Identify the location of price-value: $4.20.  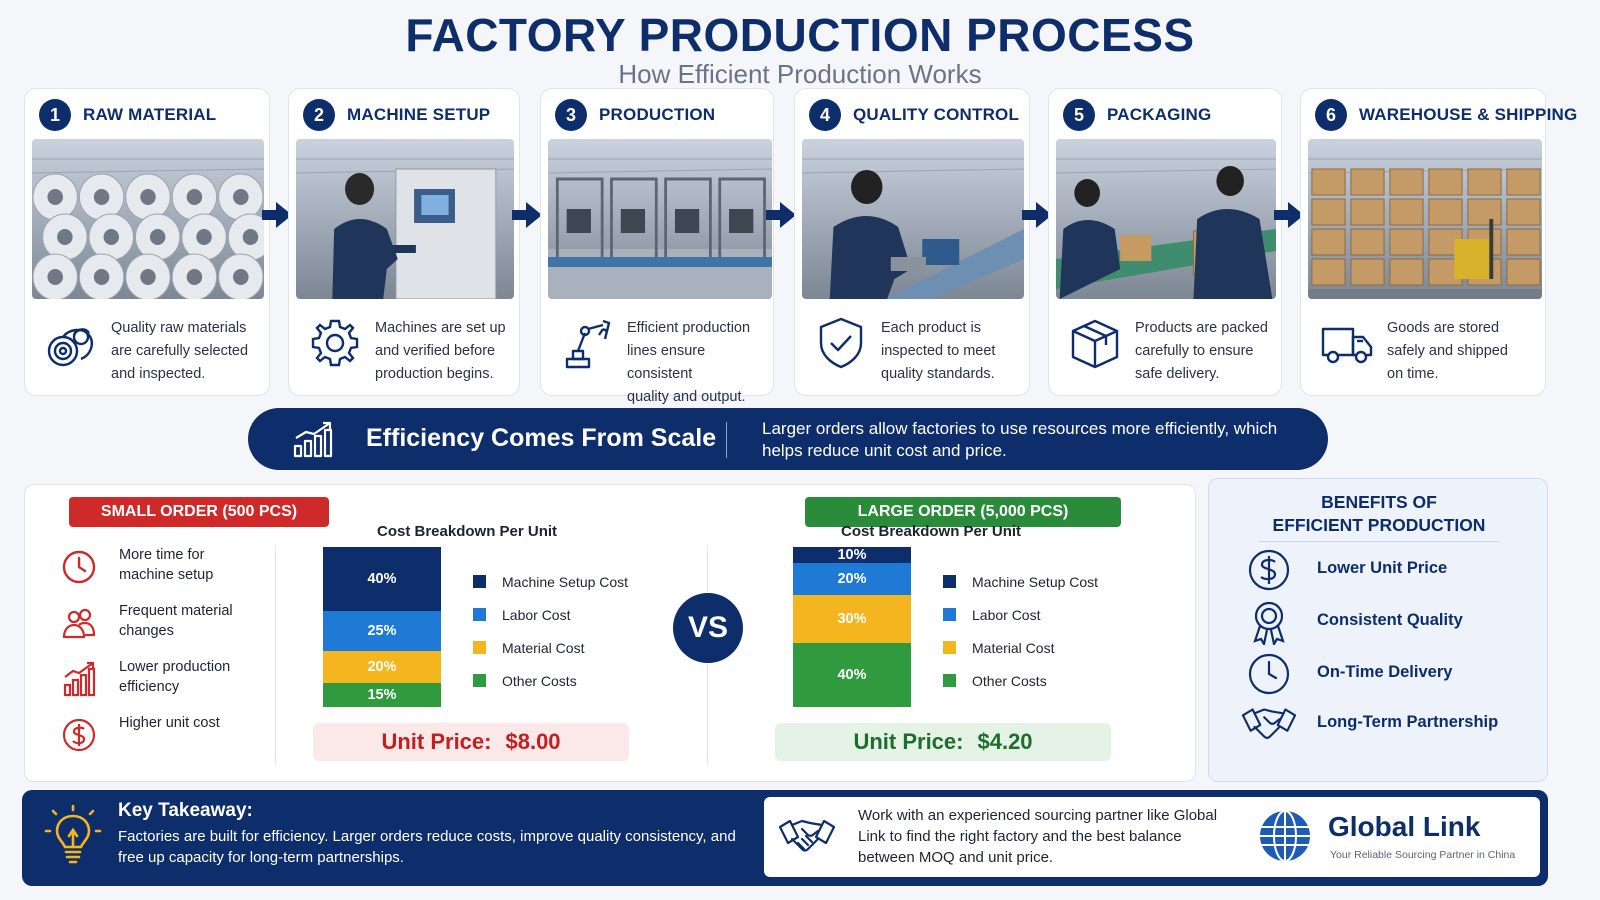
(1005, 741).